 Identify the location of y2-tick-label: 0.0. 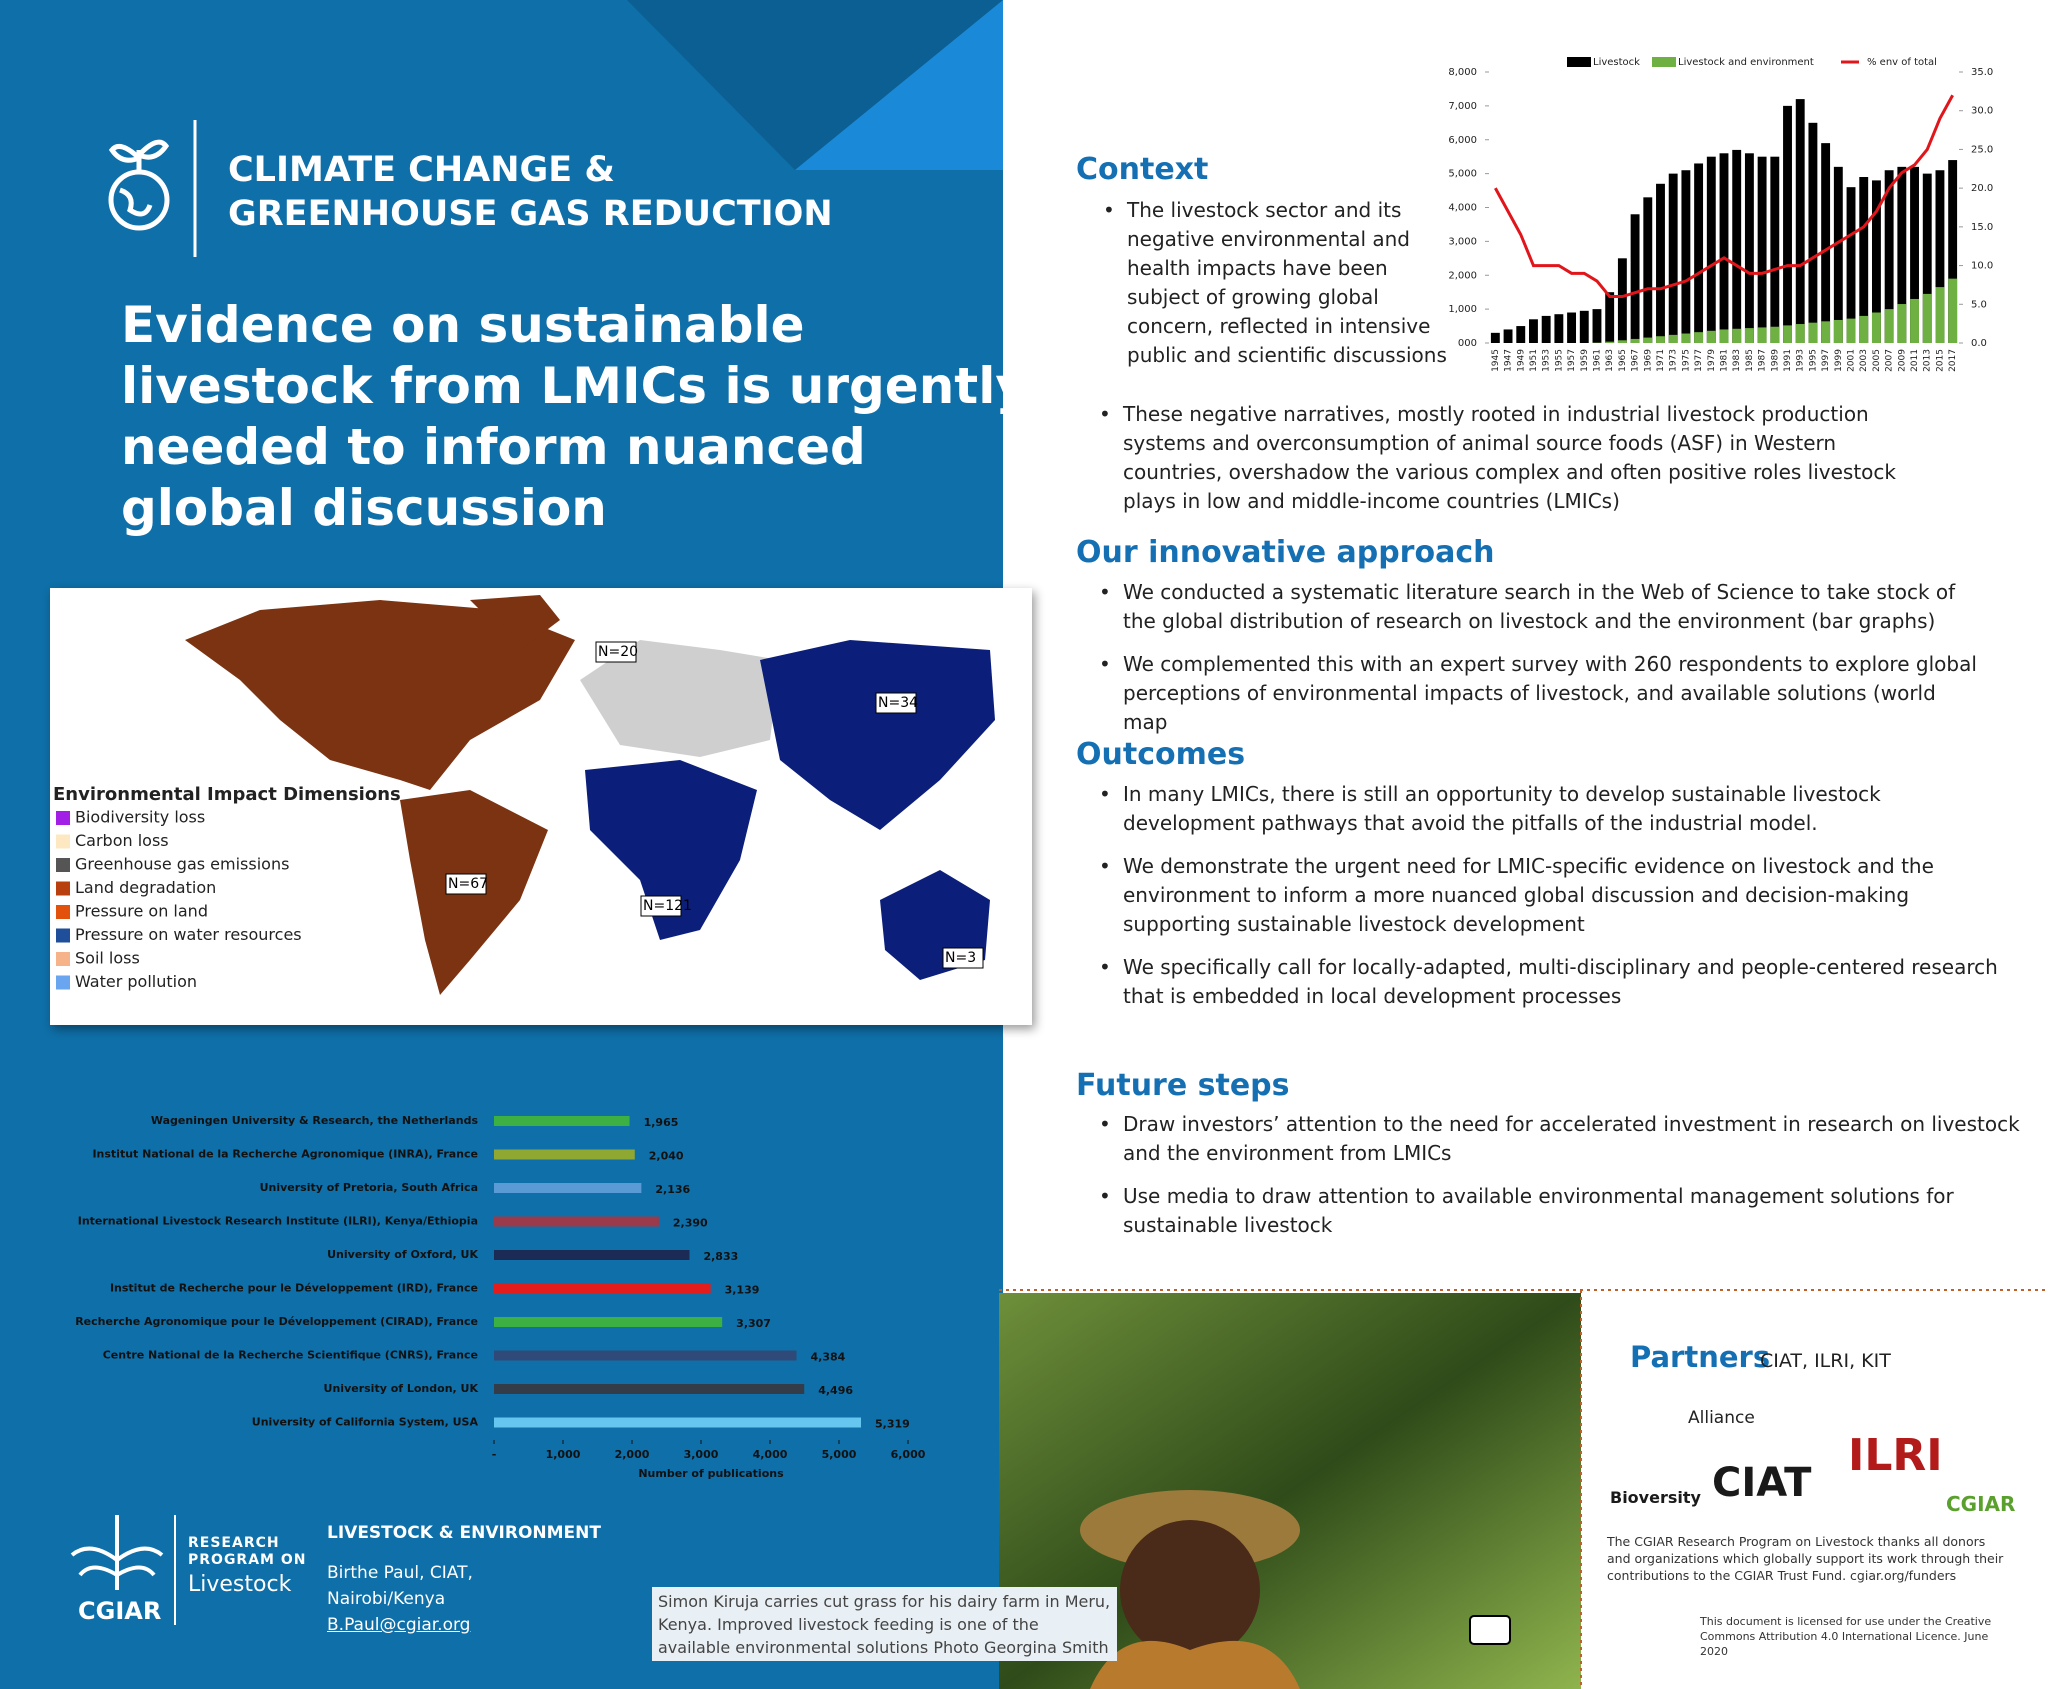
(1979, 343).